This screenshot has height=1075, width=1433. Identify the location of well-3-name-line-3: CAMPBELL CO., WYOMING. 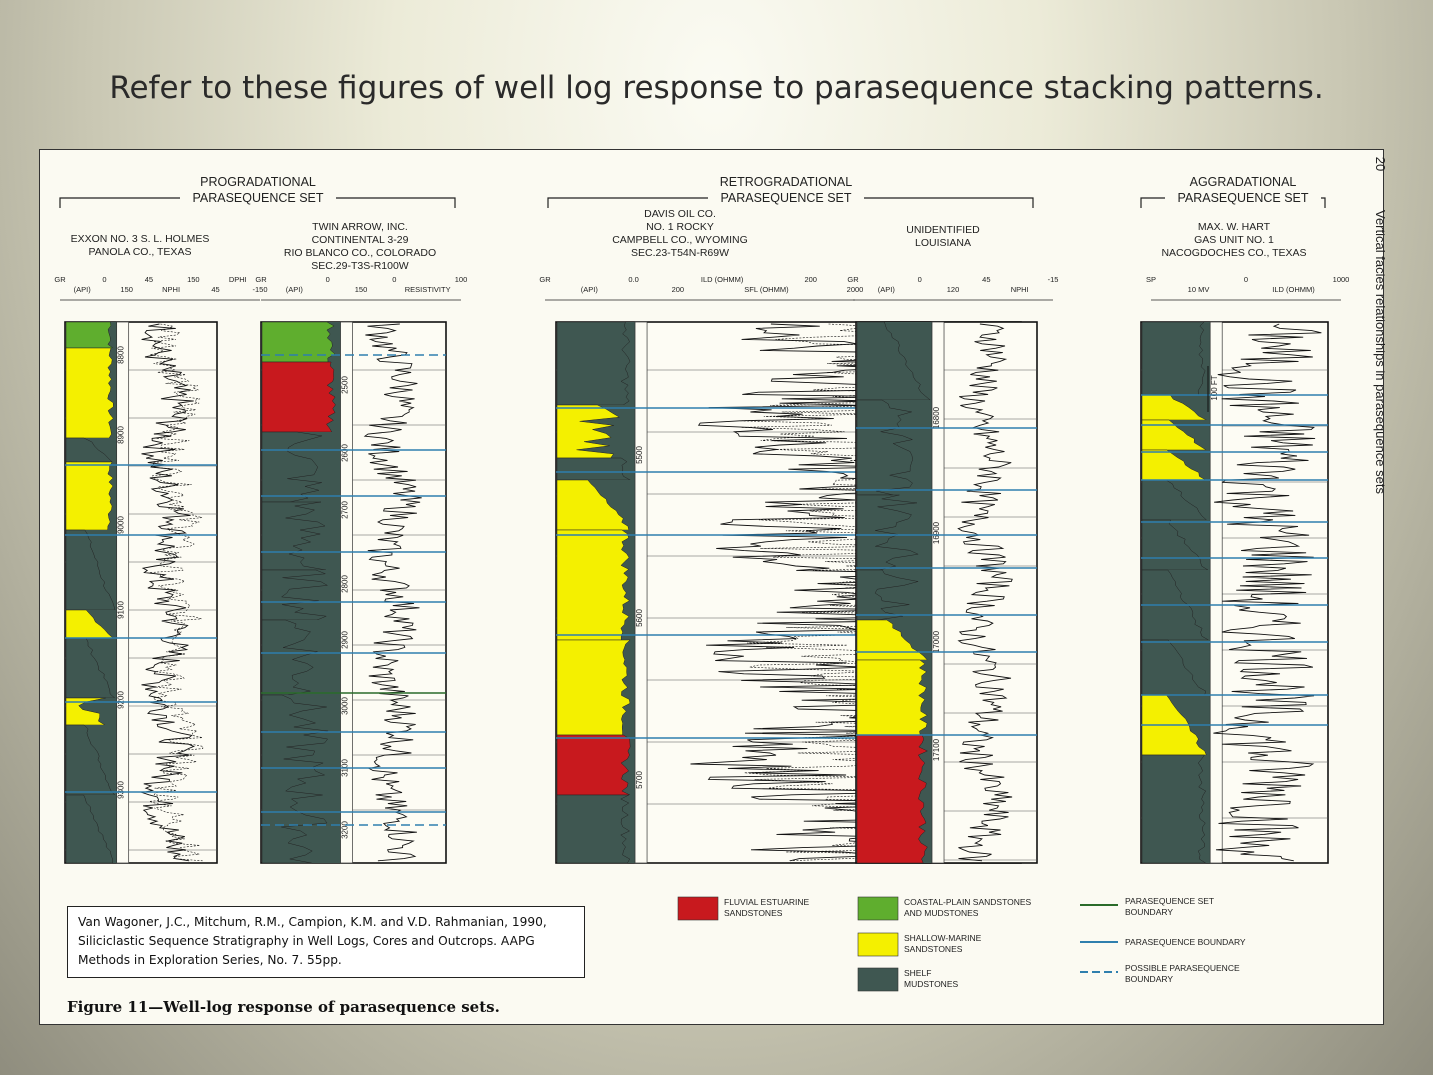
(680, 240).